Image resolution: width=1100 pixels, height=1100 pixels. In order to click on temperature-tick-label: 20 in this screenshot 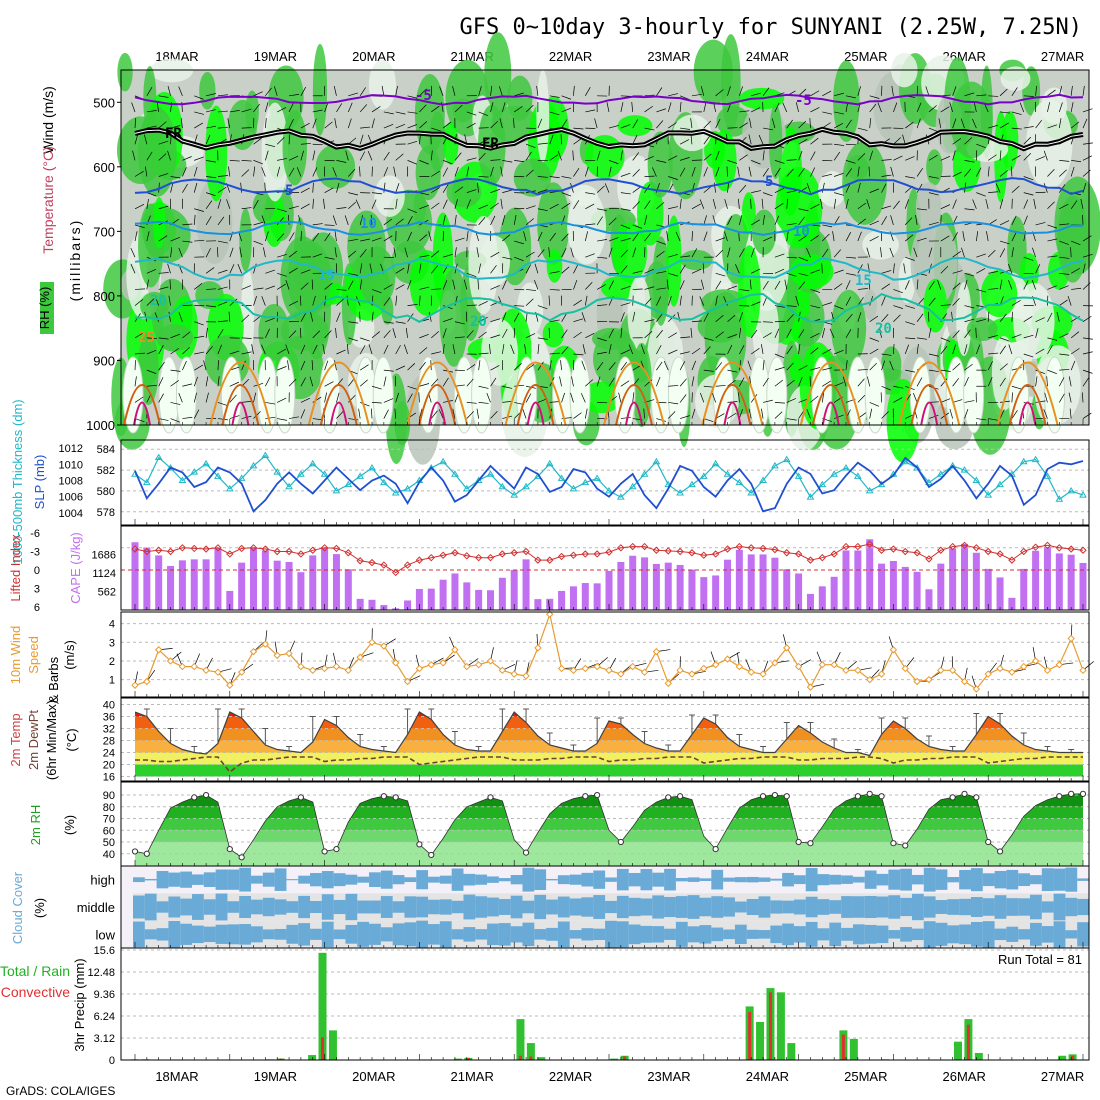, I will do `click(109, 766)`.